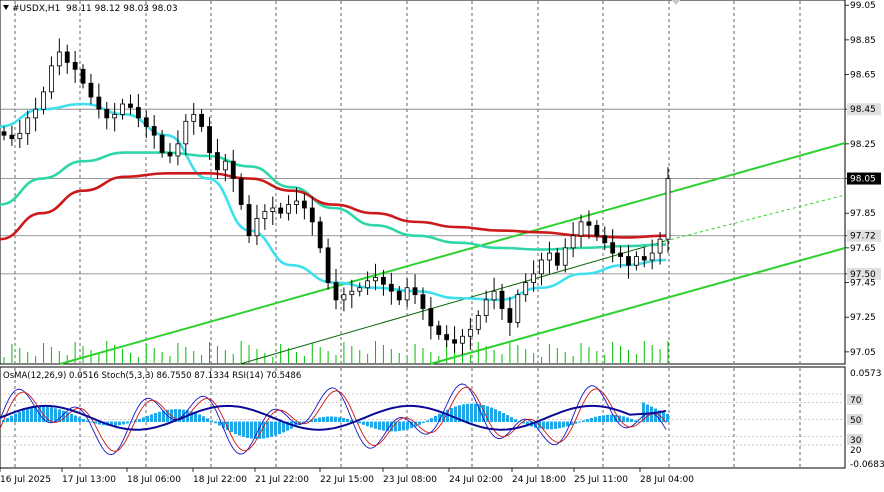 Image resolution: width=884 pixels, height=492 pixels. What do you see at coordinates (856, 441) in the screenshot?
I see `indicator-tick-label: 30` at bounding box center [856, 441].